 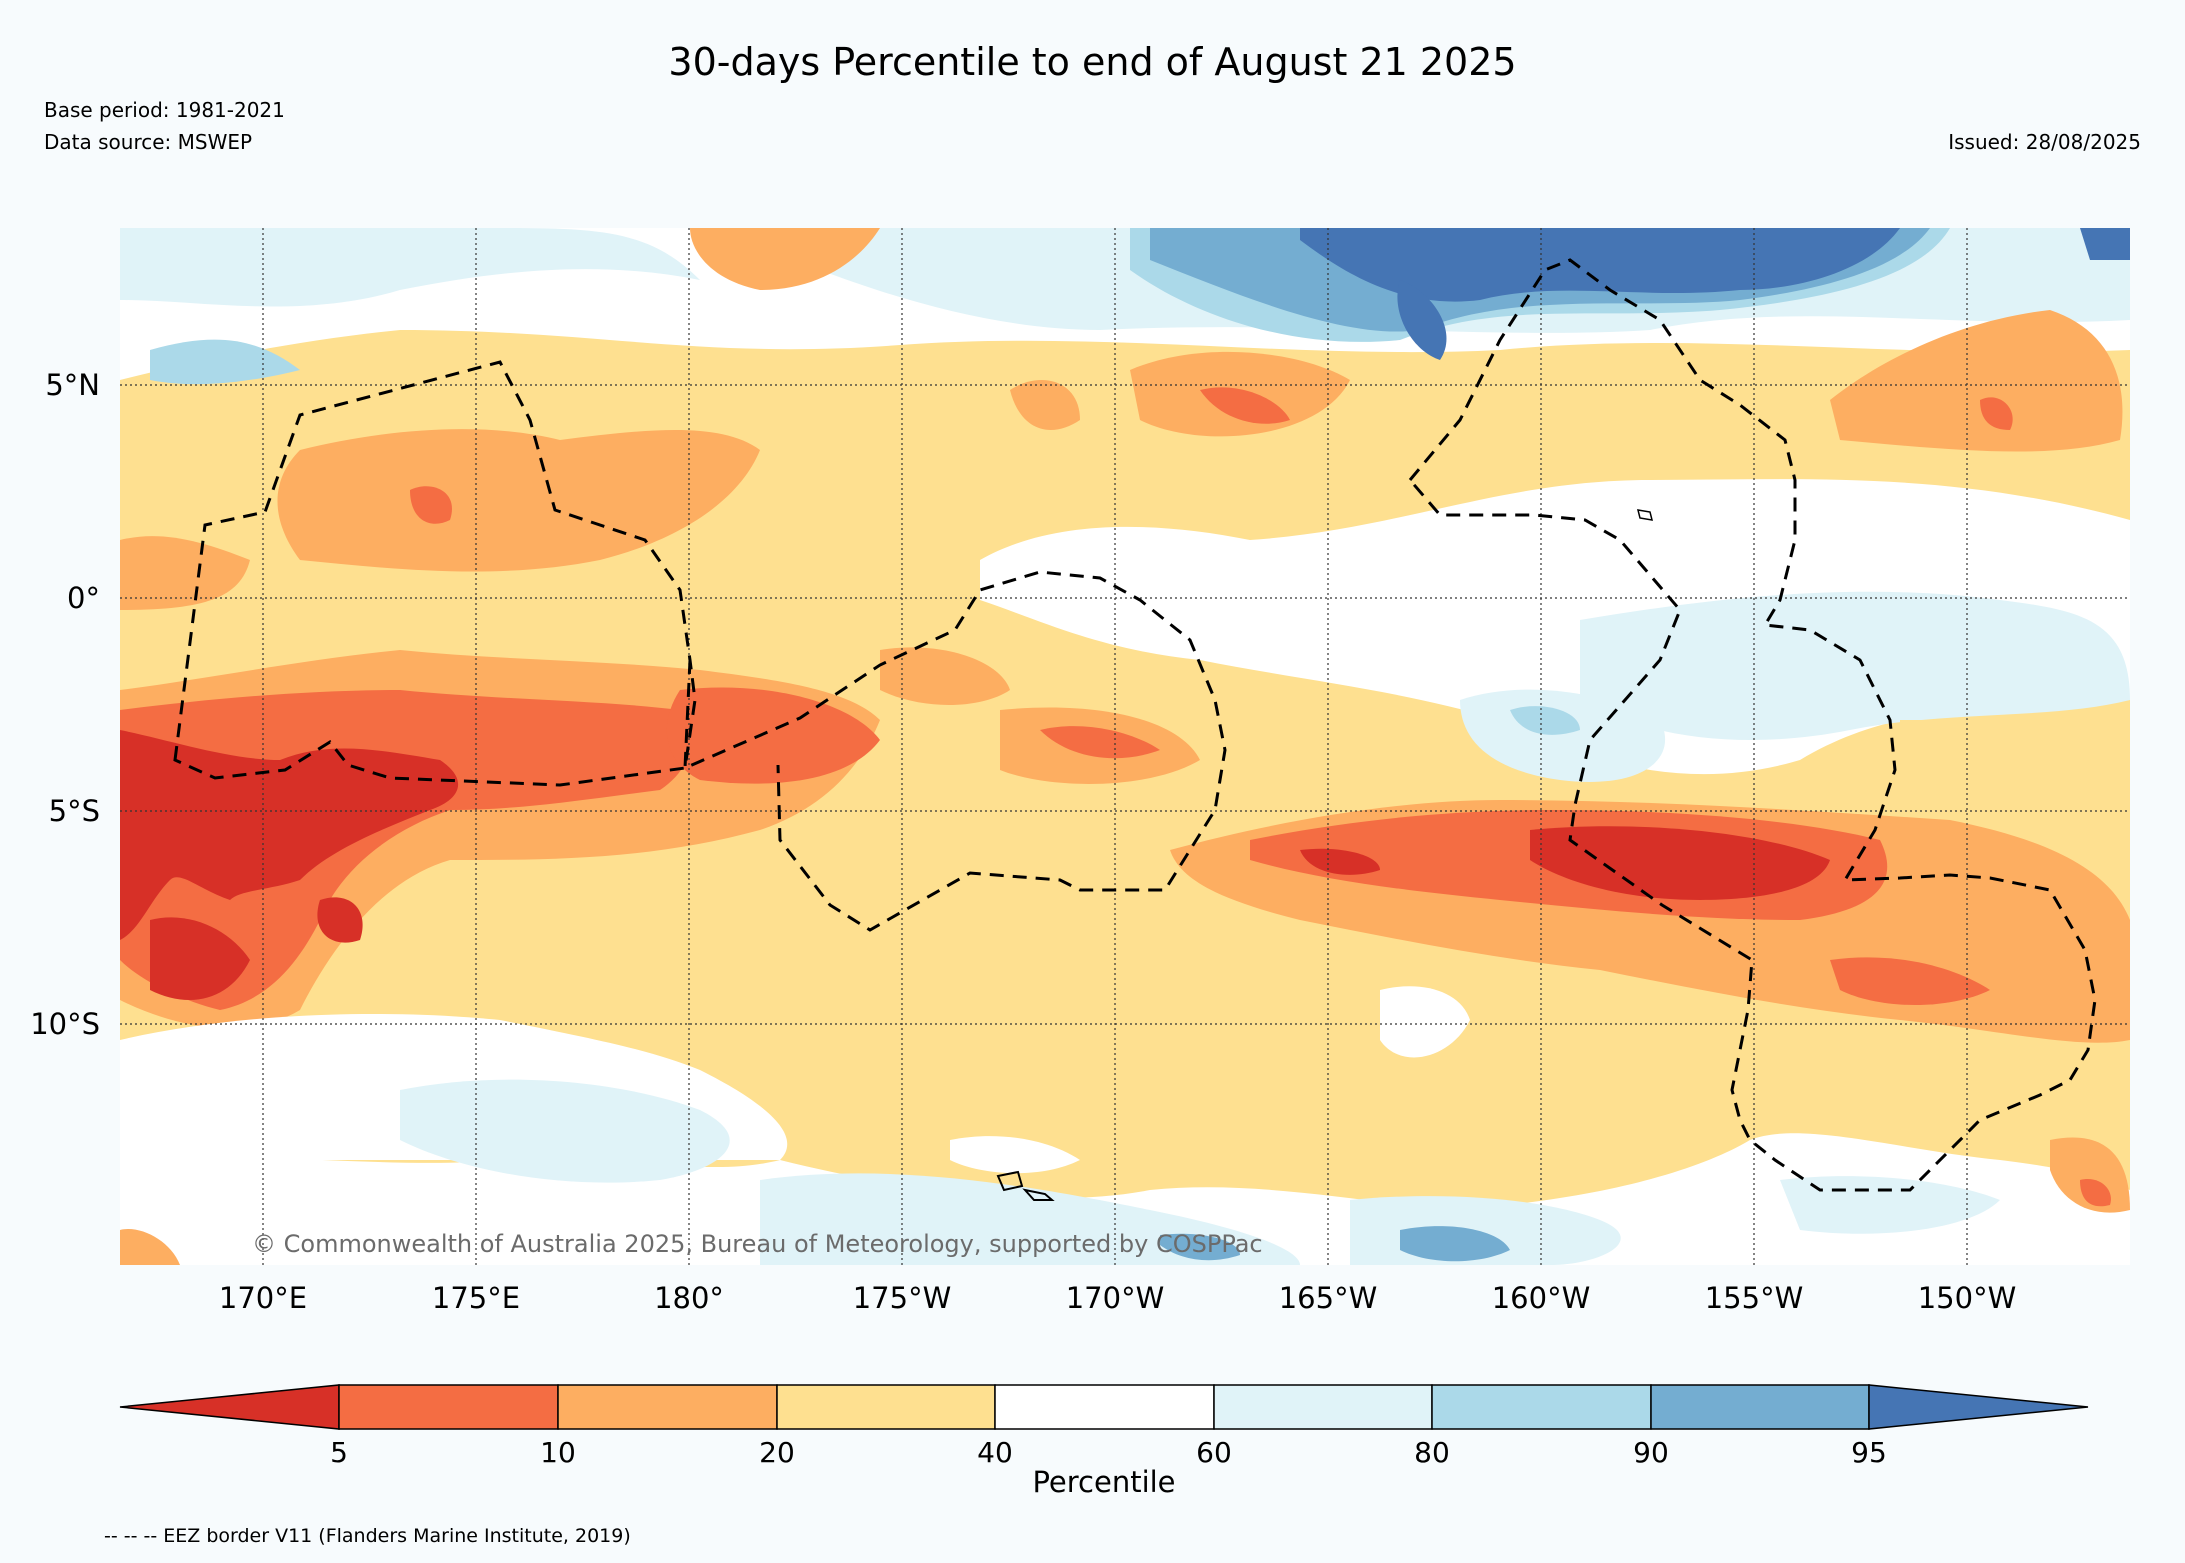 What do you see at coordinates (2015, 730) in the screenshot?
I see `region-normal-strip-east` at bounding box center [2015, 730].